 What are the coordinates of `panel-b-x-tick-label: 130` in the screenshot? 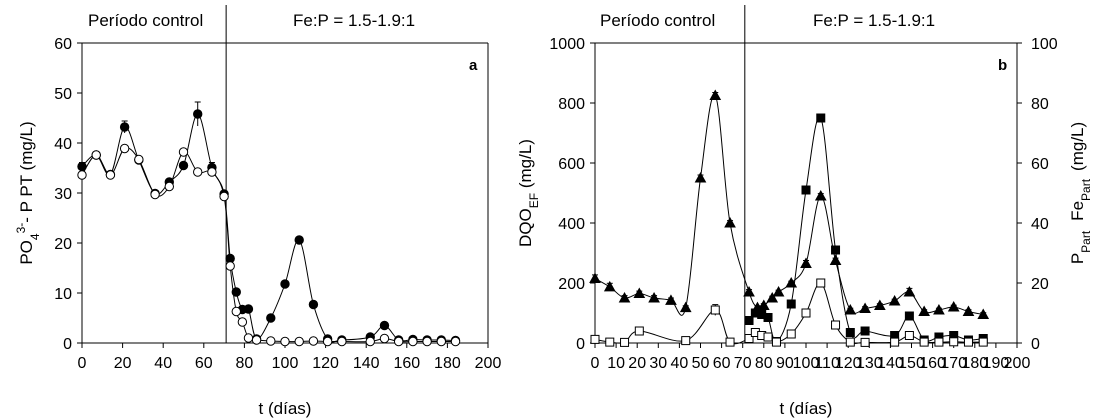 It's located at (869, 363).